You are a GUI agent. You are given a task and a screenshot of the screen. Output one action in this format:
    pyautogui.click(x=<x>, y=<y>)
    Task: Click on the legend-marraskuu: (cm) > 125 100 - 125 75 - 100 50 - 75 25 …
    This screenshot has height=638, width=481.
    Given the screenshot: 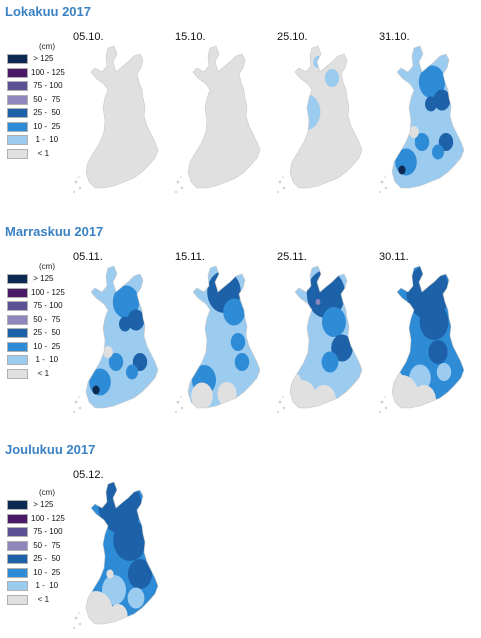 What is the action you would take?
    pyautogui.click(x=38, y=322)
    